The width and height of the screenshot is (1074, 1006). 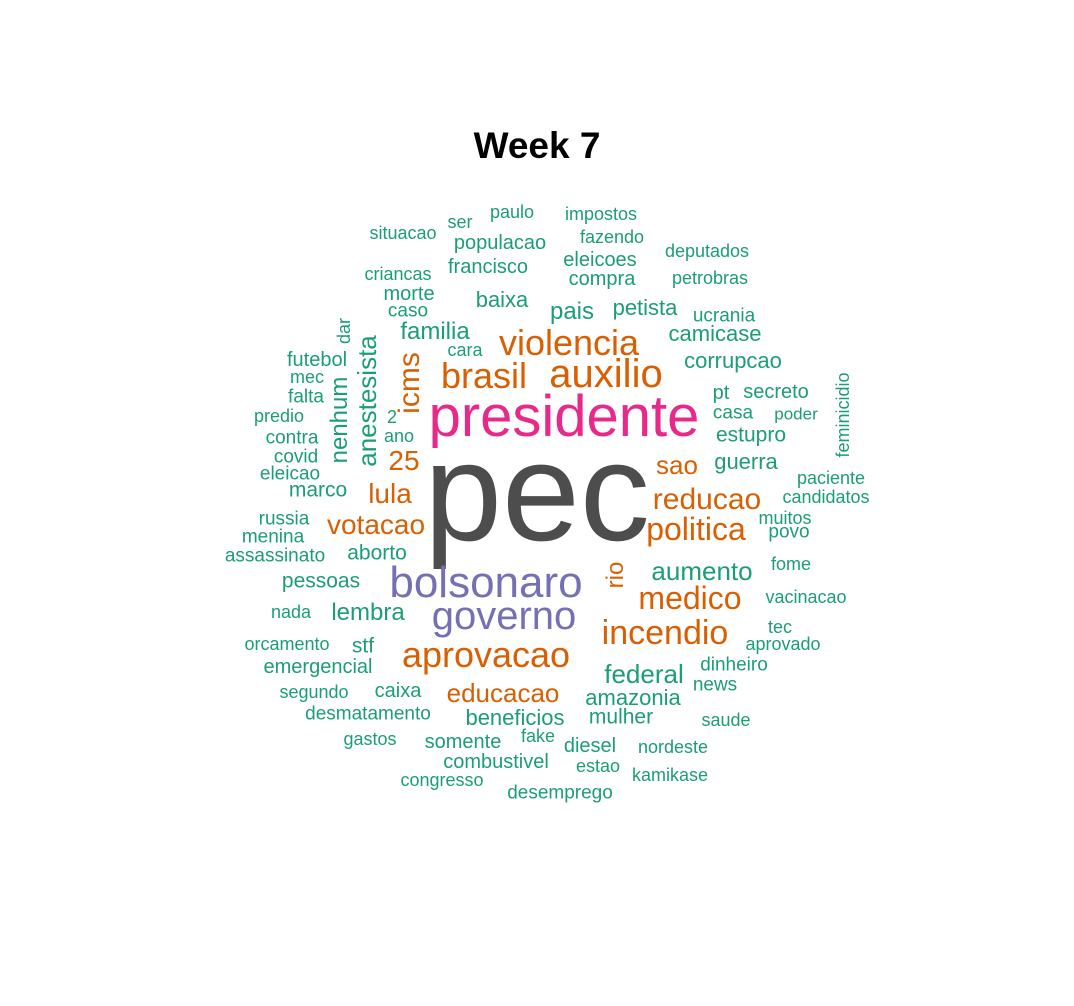 I want to click on word-anestesista: anestesista, so click(x=367, y=401).